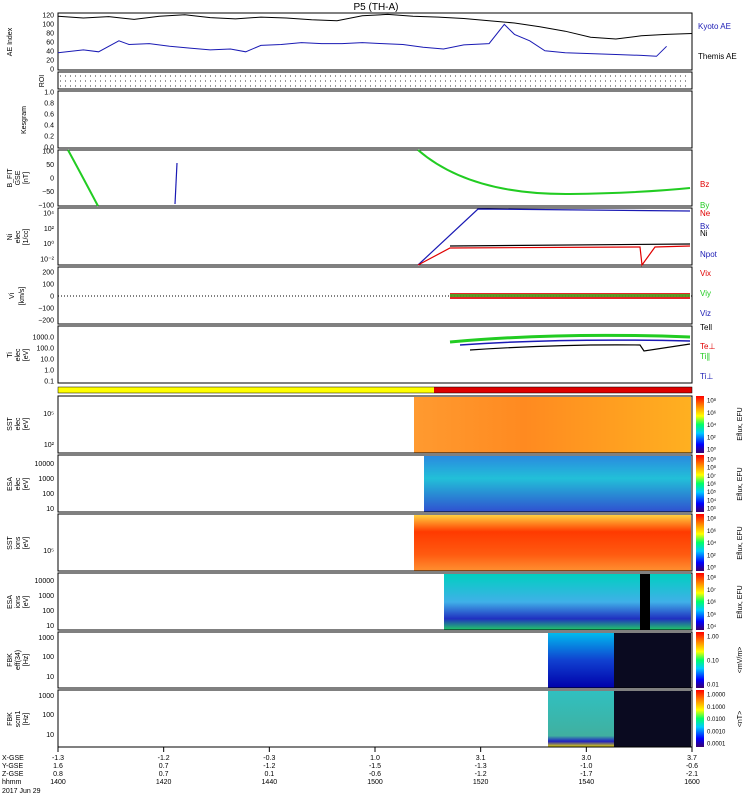  What do you see at coordinates (375, 758) in the screenshot?
I see `x-tick-x: 1.0` at bounding box center [375, 758].